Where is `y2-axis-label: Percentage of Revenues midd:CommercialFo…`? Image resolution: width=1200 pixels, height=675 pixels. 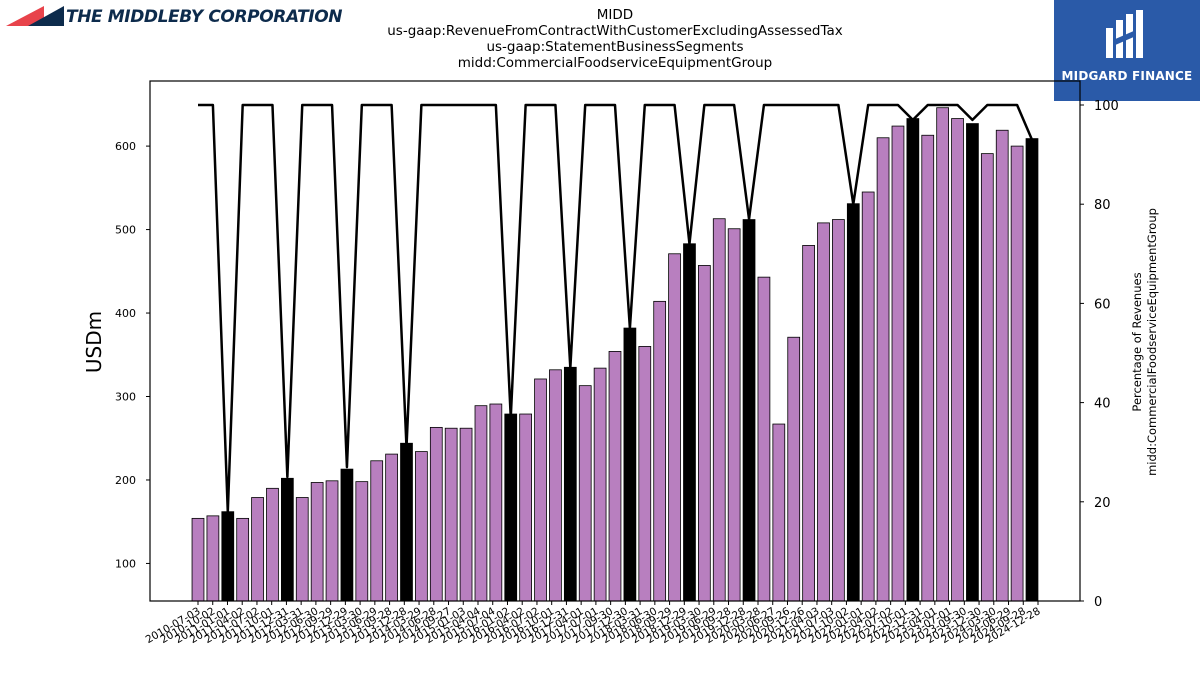 y2-axis-label: Percentage of Revenues midd:CommercialFo… is located at coordinates (1145, 342).